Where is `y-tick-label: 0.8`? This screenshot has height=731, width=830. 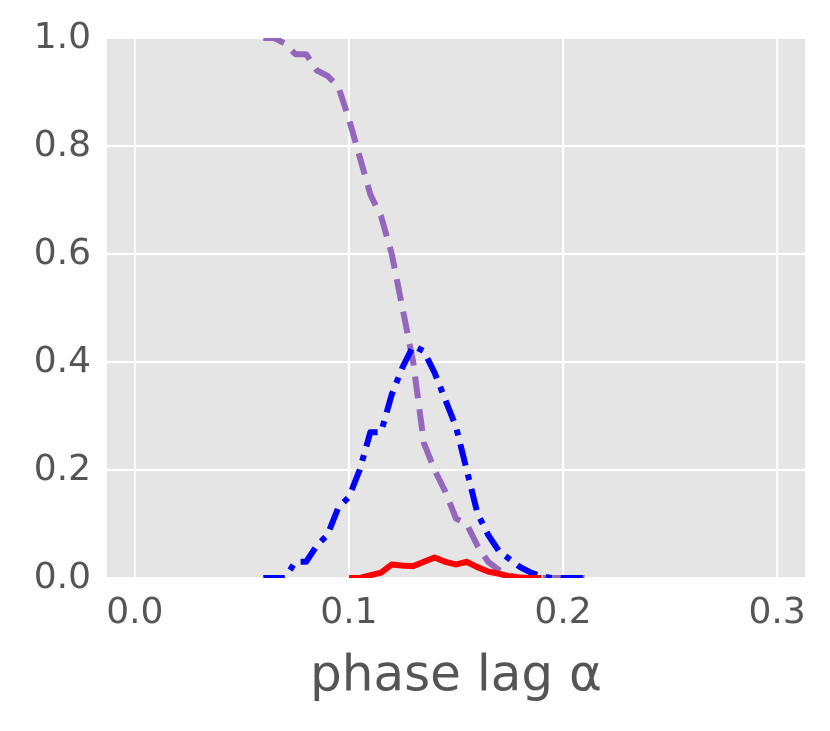 y-tick-label: 0.8 is located at coordinates (62, 144).